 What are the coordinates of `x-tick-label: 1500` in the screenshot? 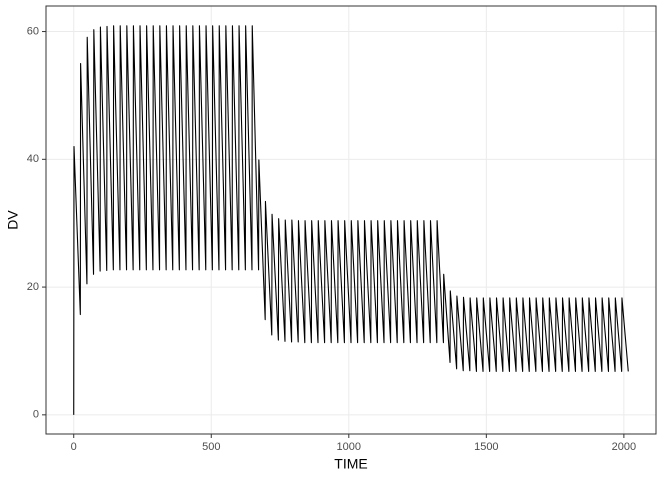 It's located at (486, 447).